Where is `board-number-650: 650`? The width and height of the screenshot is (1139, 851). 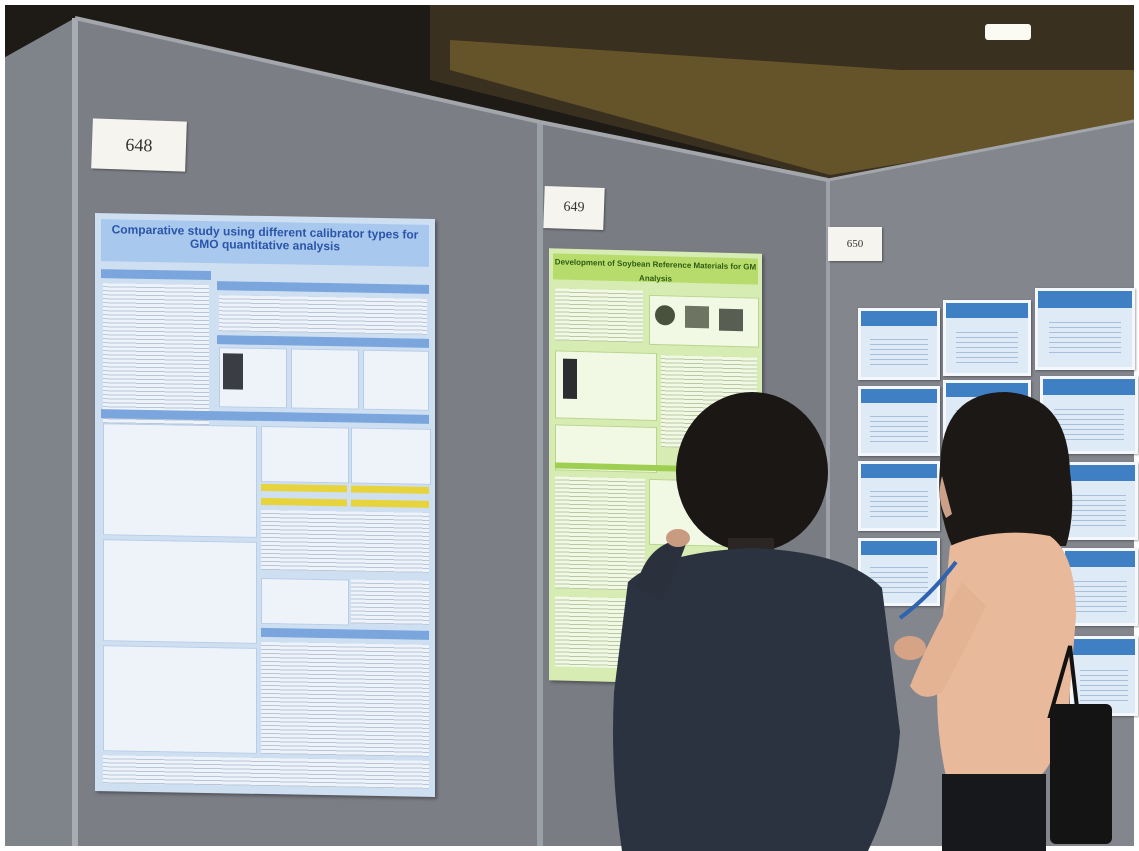
board-number-650: 650 is located at coordinates (855, 244).